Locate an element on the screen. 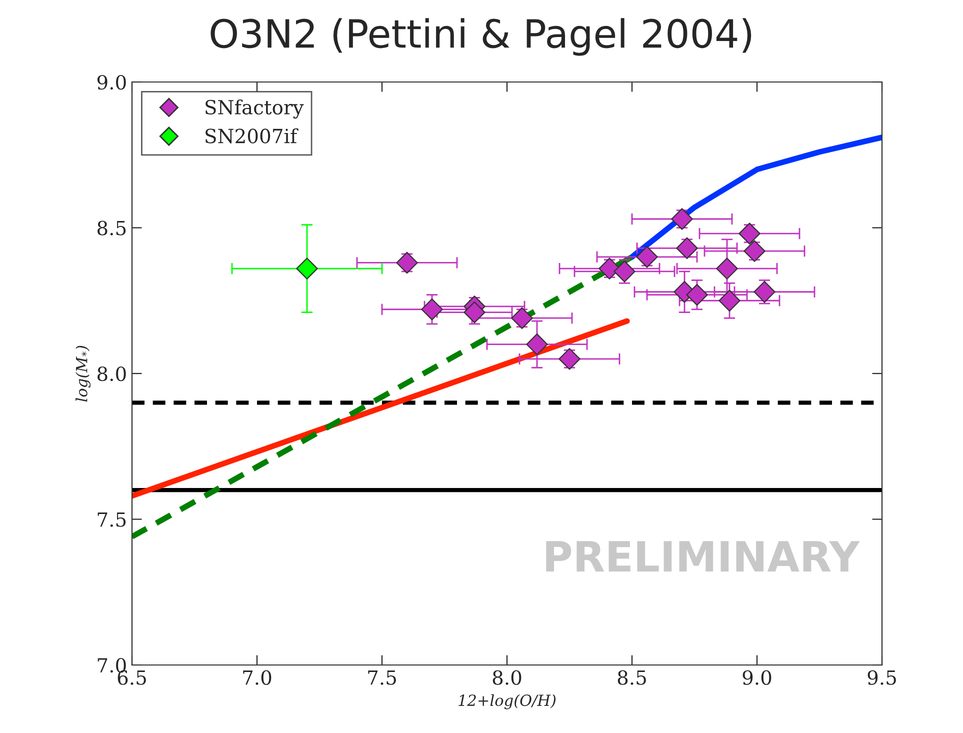  legend-label: SN2007if is located at coordinates (252, 136).